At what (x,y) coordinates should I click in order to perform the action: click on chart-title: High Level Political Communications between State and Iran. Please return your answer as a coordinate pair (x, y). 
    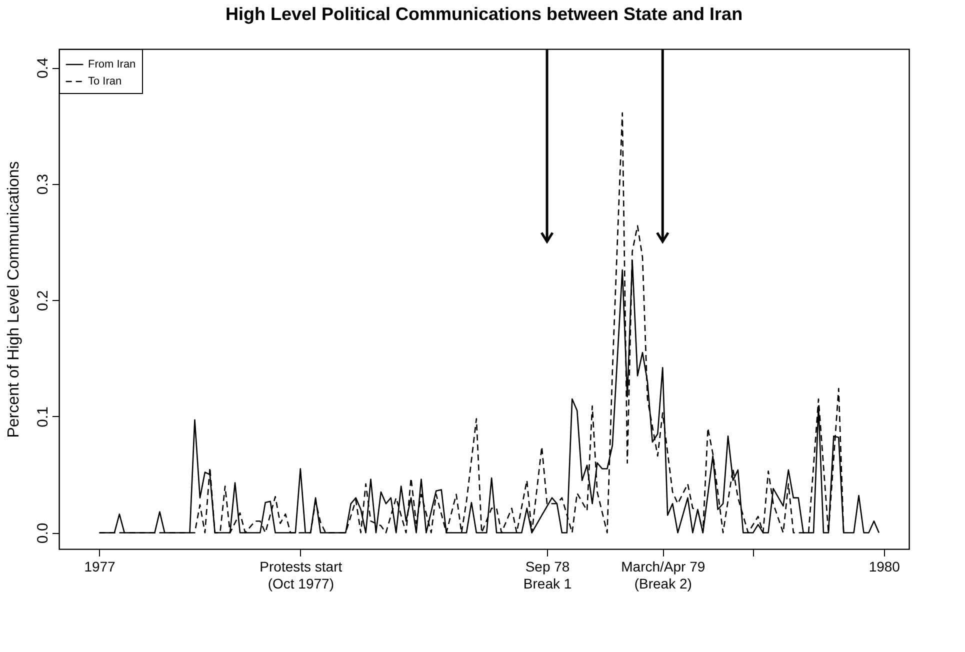
    Looking at the image, I should click on (484, 14).